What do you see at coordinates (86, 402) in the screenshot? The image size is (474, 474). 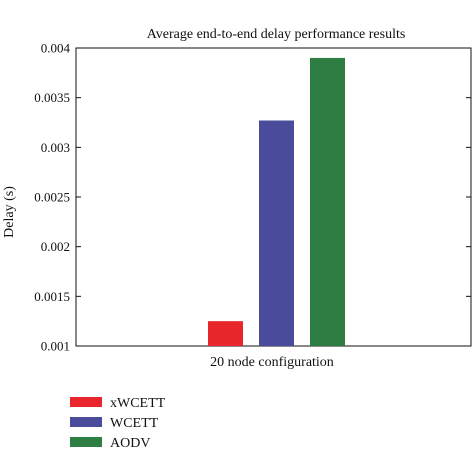 I see `legend-swatch-xwcett` at bounding box center [86, 402].